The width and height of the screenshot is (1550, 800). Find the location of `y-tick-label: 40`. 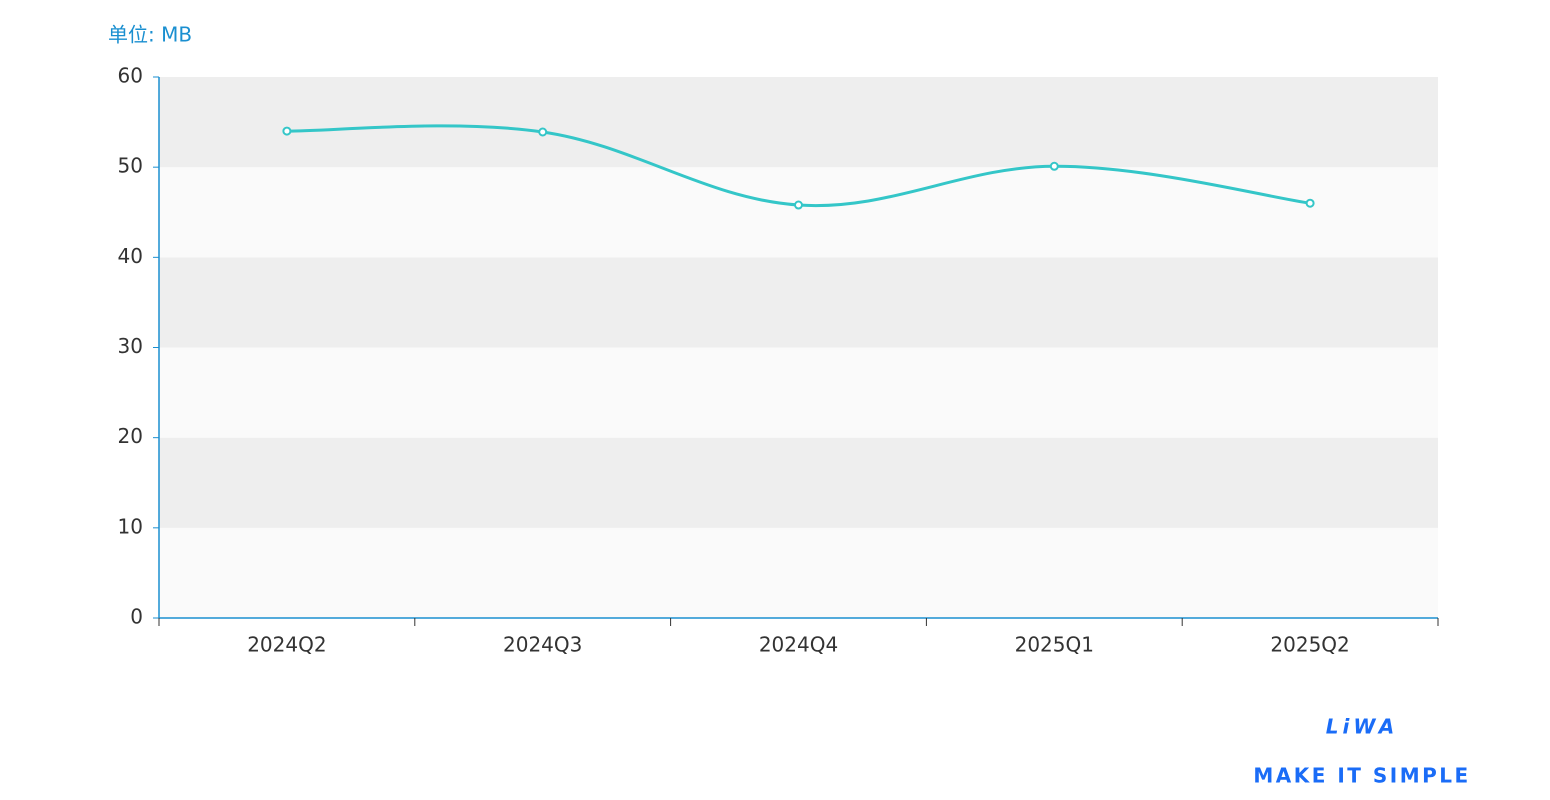

y-tick-label: 40 is located at coordinates (130, 256).